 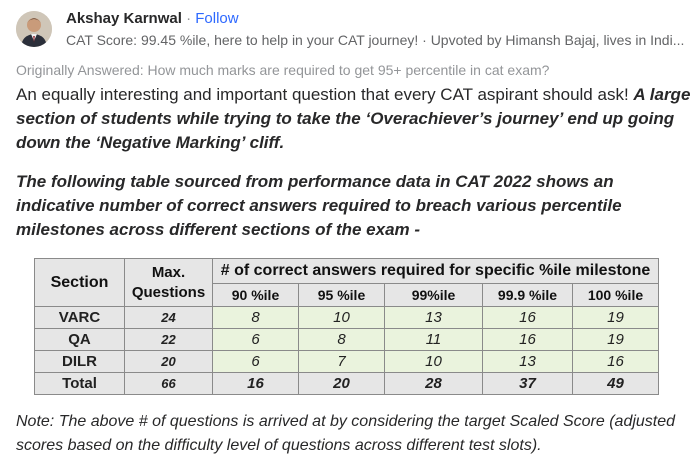 I want to click on section-cell: DILR, so click(x=79, y=361).